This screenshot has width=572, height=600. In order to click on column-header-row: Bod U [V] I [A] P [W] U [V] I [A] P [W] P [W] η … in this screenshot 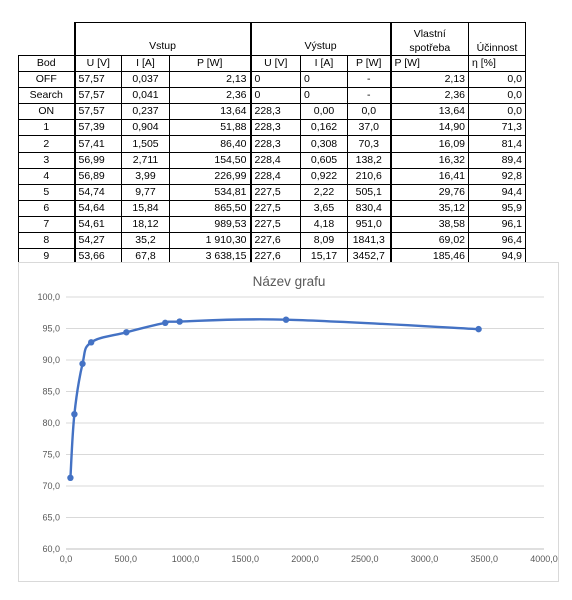, I will do `click(272, 63)`.